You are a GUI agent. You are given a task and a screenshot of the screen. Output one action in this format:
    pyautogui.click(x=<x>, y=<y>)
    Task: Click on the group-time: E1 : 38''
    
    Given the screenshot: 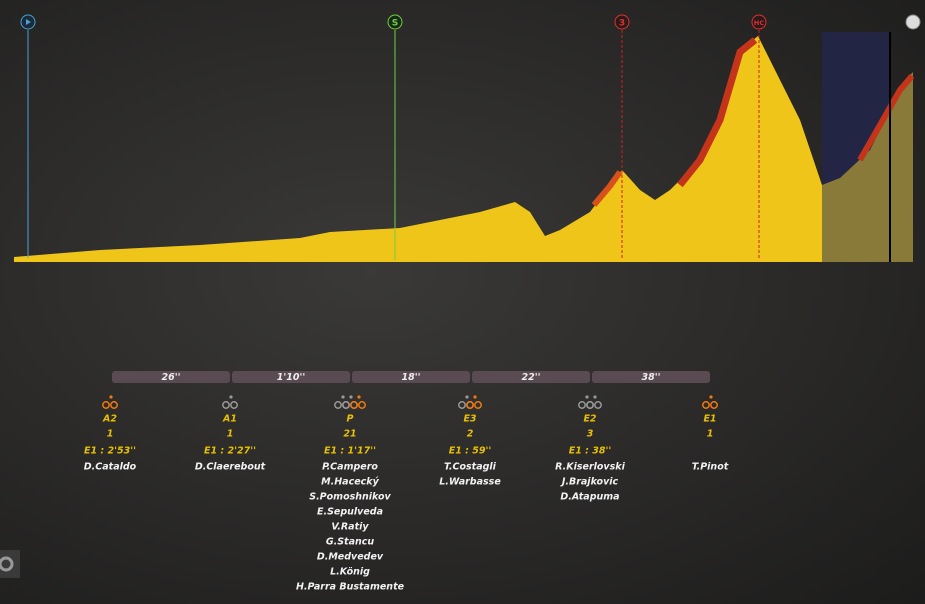 What is the action you would take?
    pyautogui.click(x=590, y=451)
    